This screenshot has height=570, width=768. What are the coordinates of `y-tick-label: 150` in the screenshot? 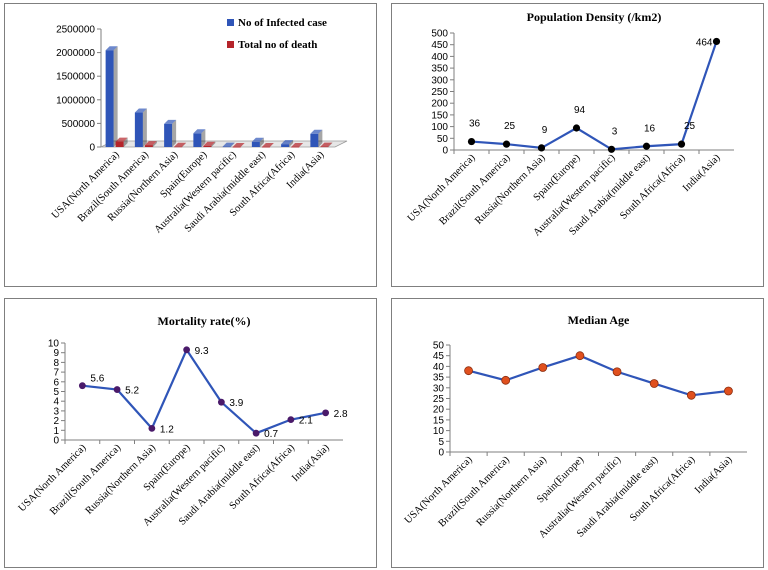 It's located at (439, 115).